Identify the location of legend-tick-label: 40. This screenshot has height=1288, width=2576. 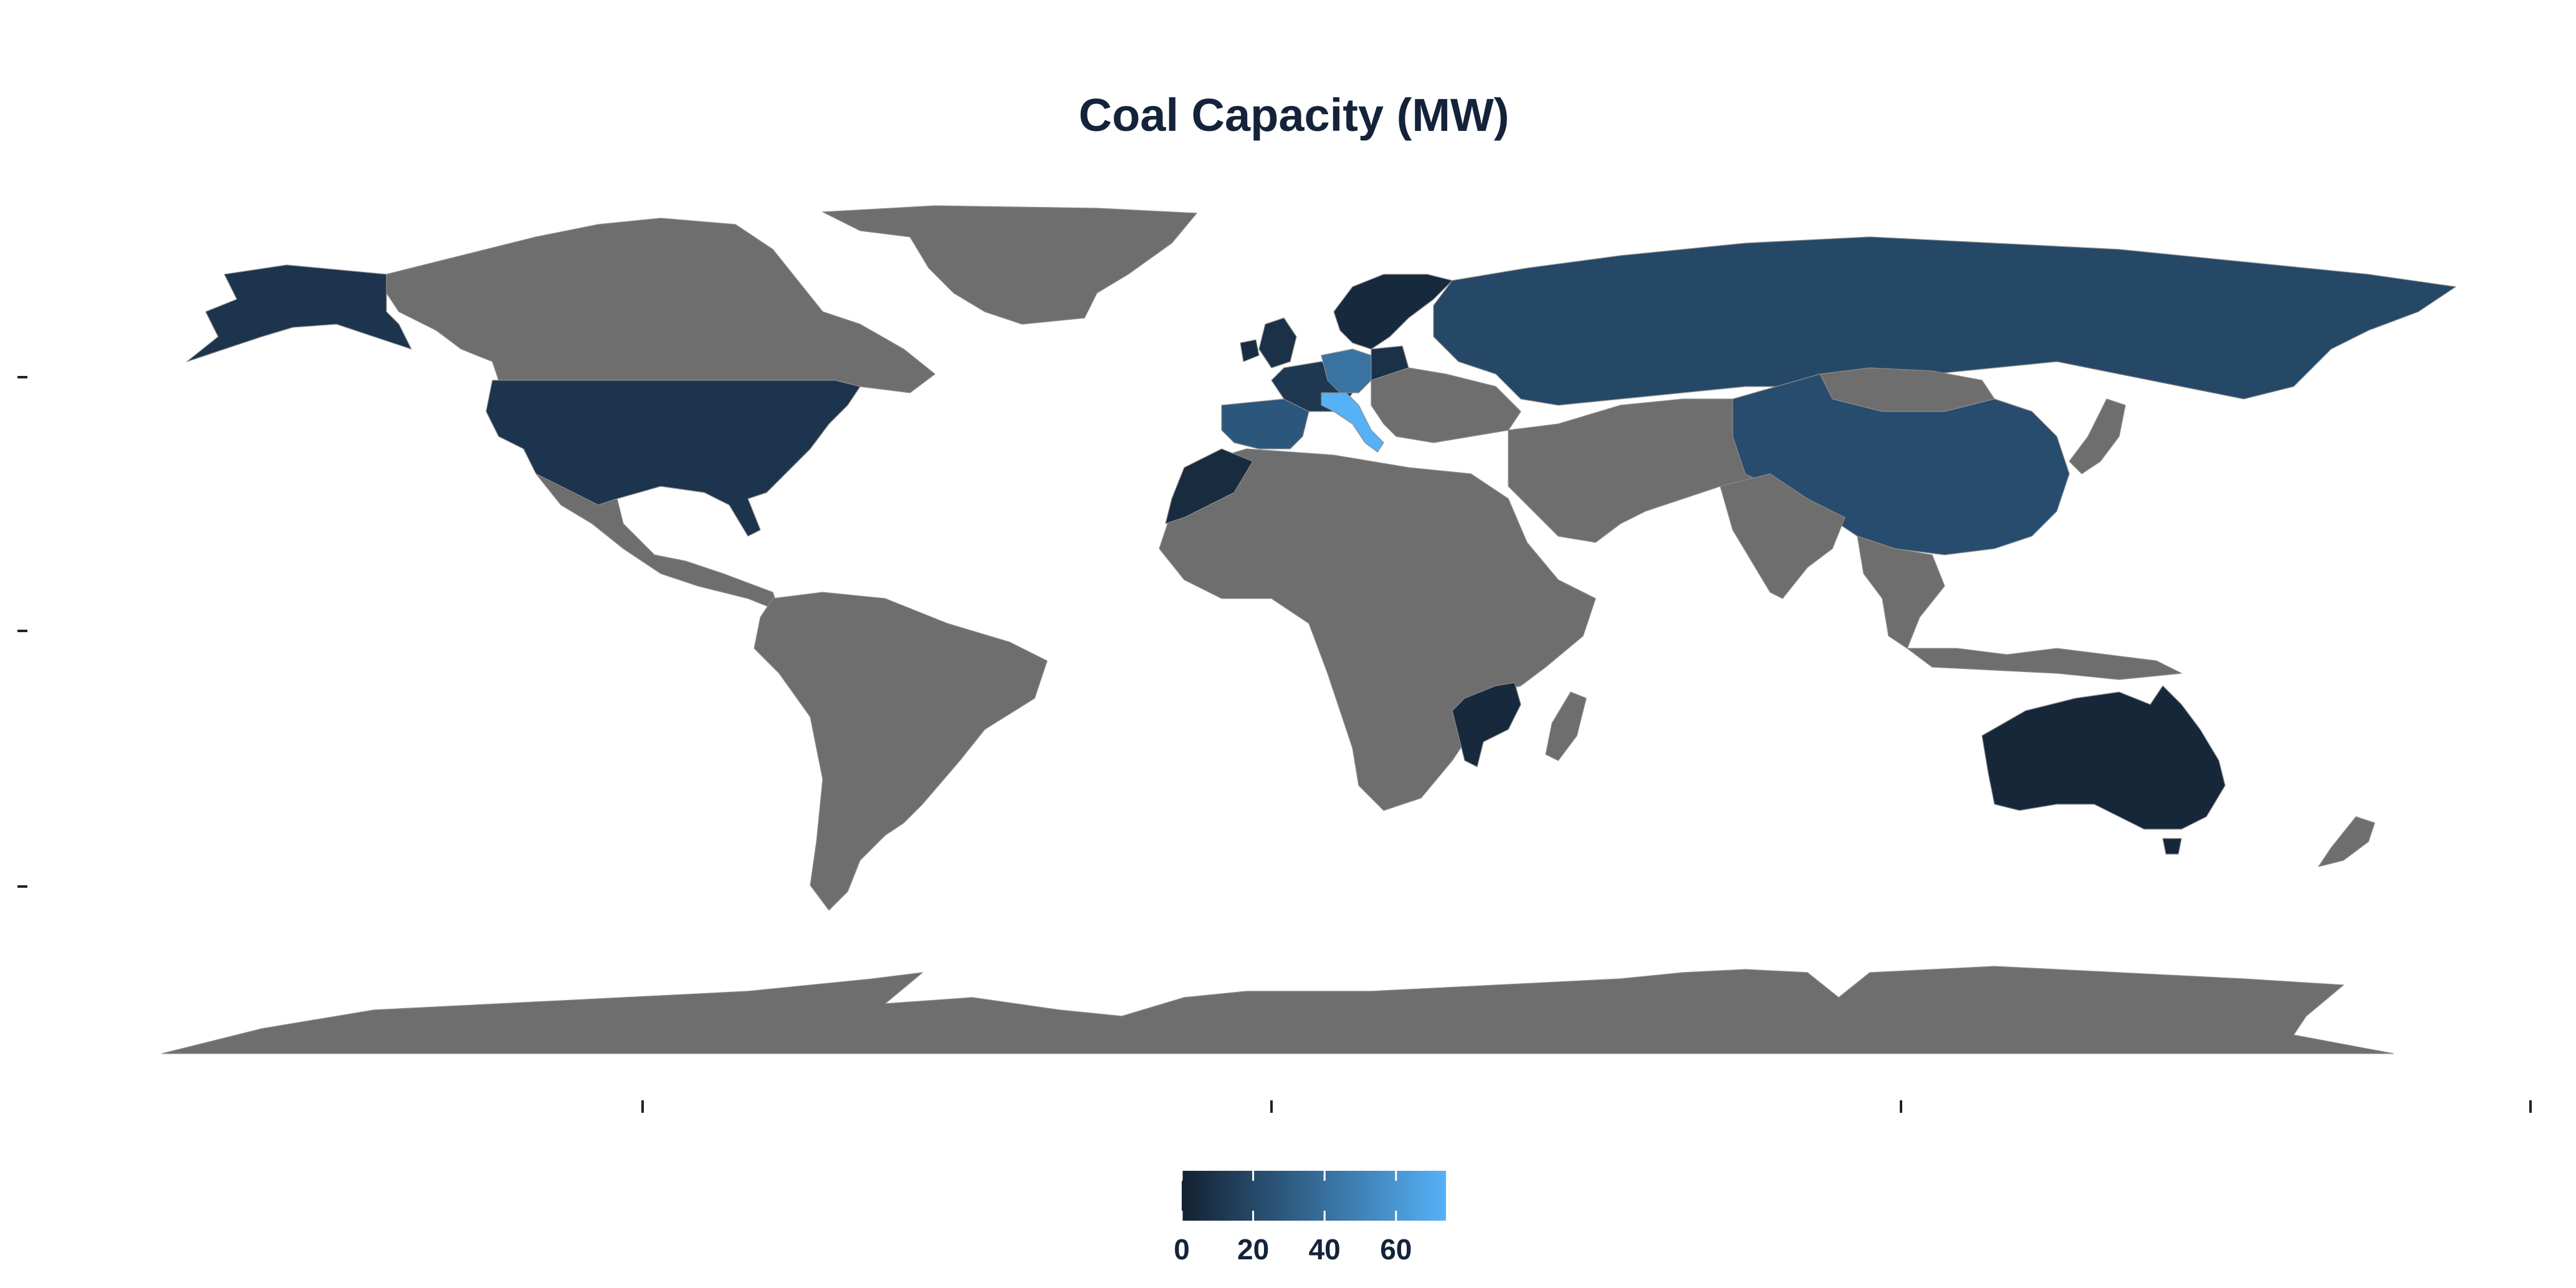
(1325, 1249).